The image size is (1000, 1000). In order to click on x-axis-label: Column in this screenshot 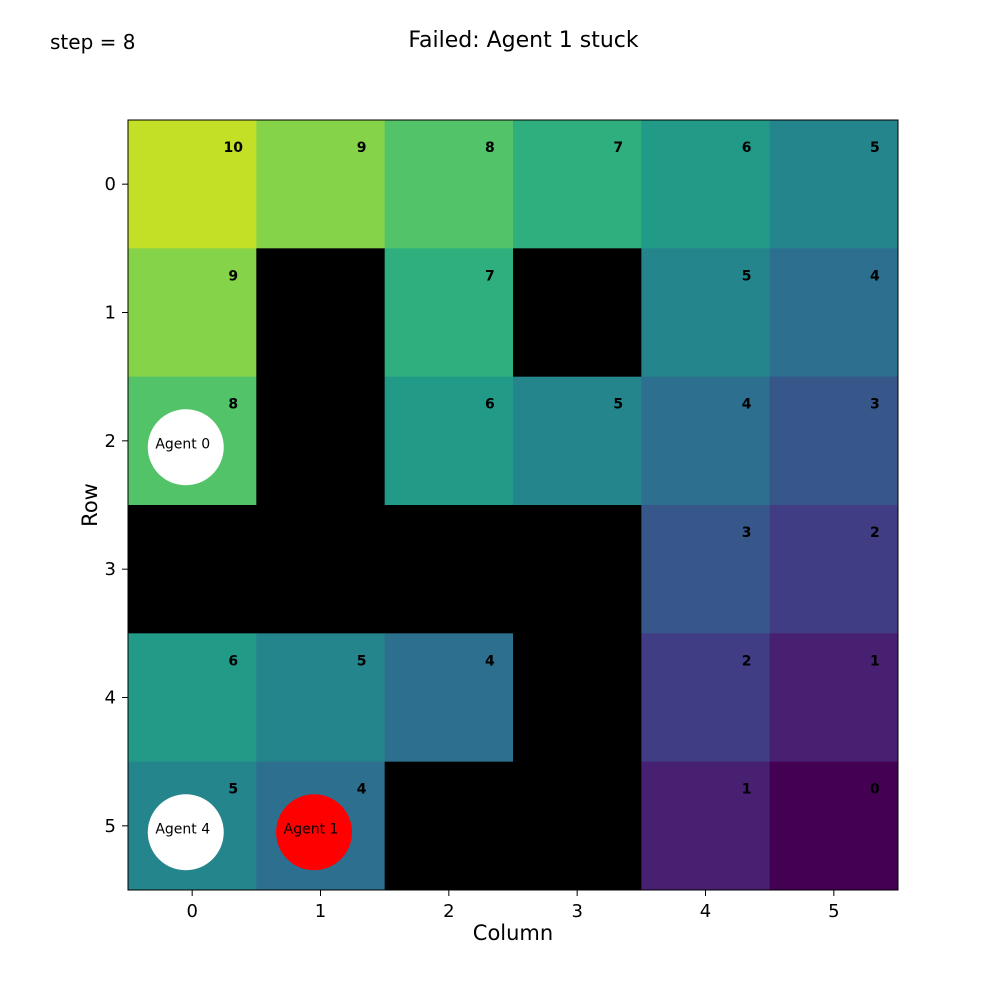, I will do `click(513, 933)`.